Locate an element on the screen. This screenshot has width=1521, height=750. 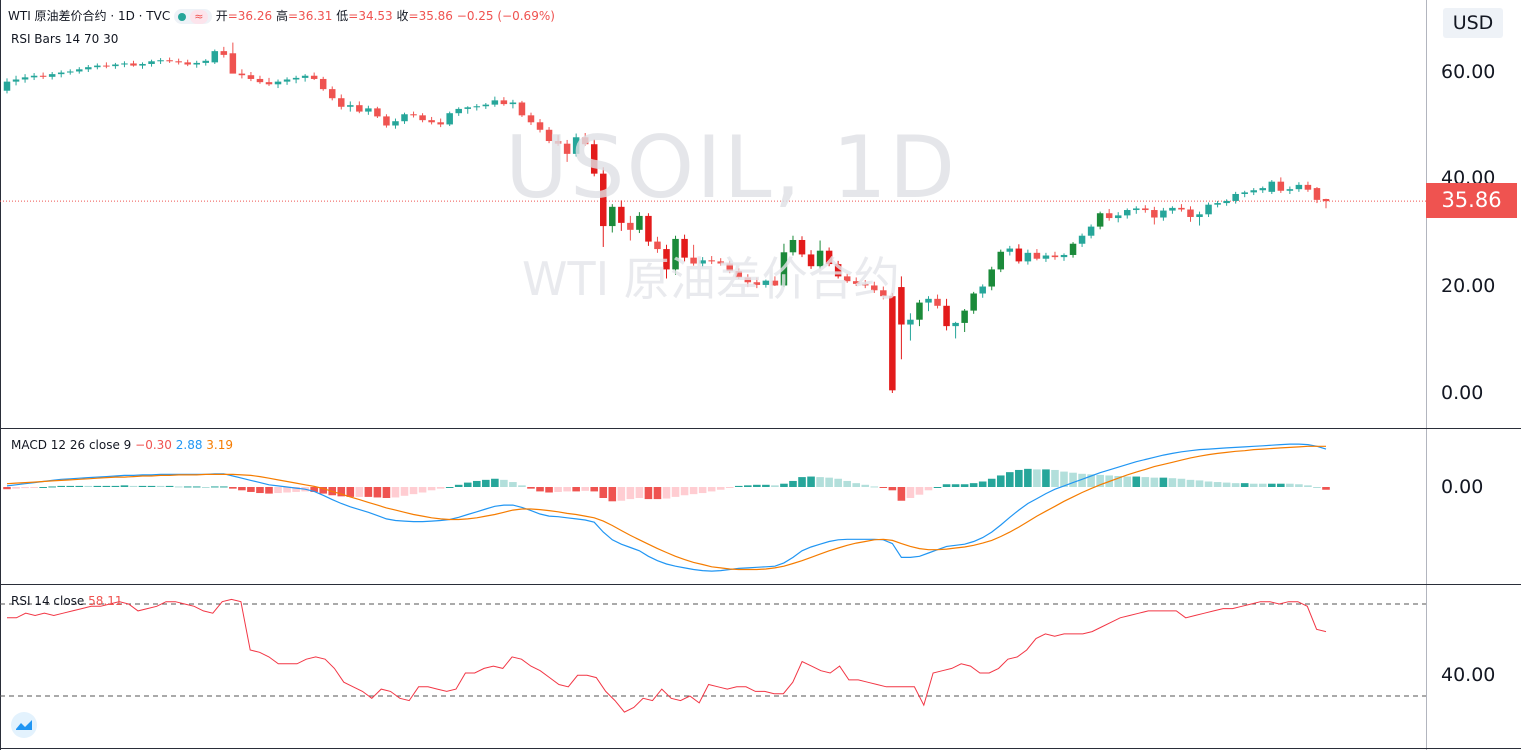
open-label: 开 is located at coordinates (221, 16).